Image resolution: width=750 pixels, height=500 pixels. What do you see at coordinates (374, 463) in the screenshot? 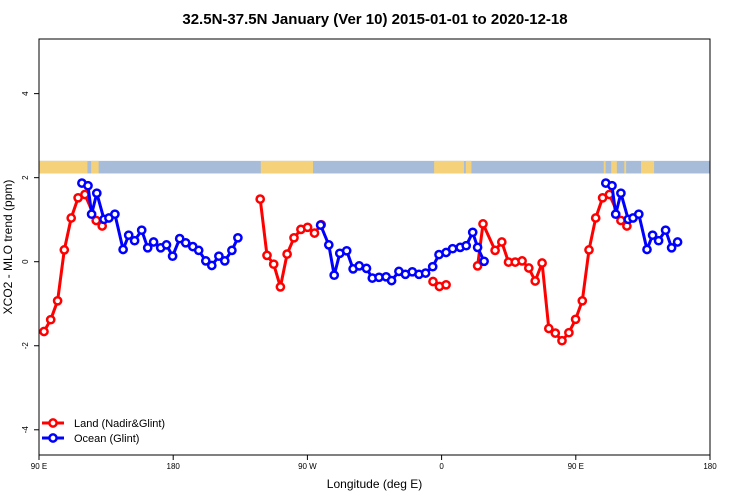
I see `x-axis-ticks: 90 E 180 90 W 0 90 E 180` at bounding box center [374, 463].